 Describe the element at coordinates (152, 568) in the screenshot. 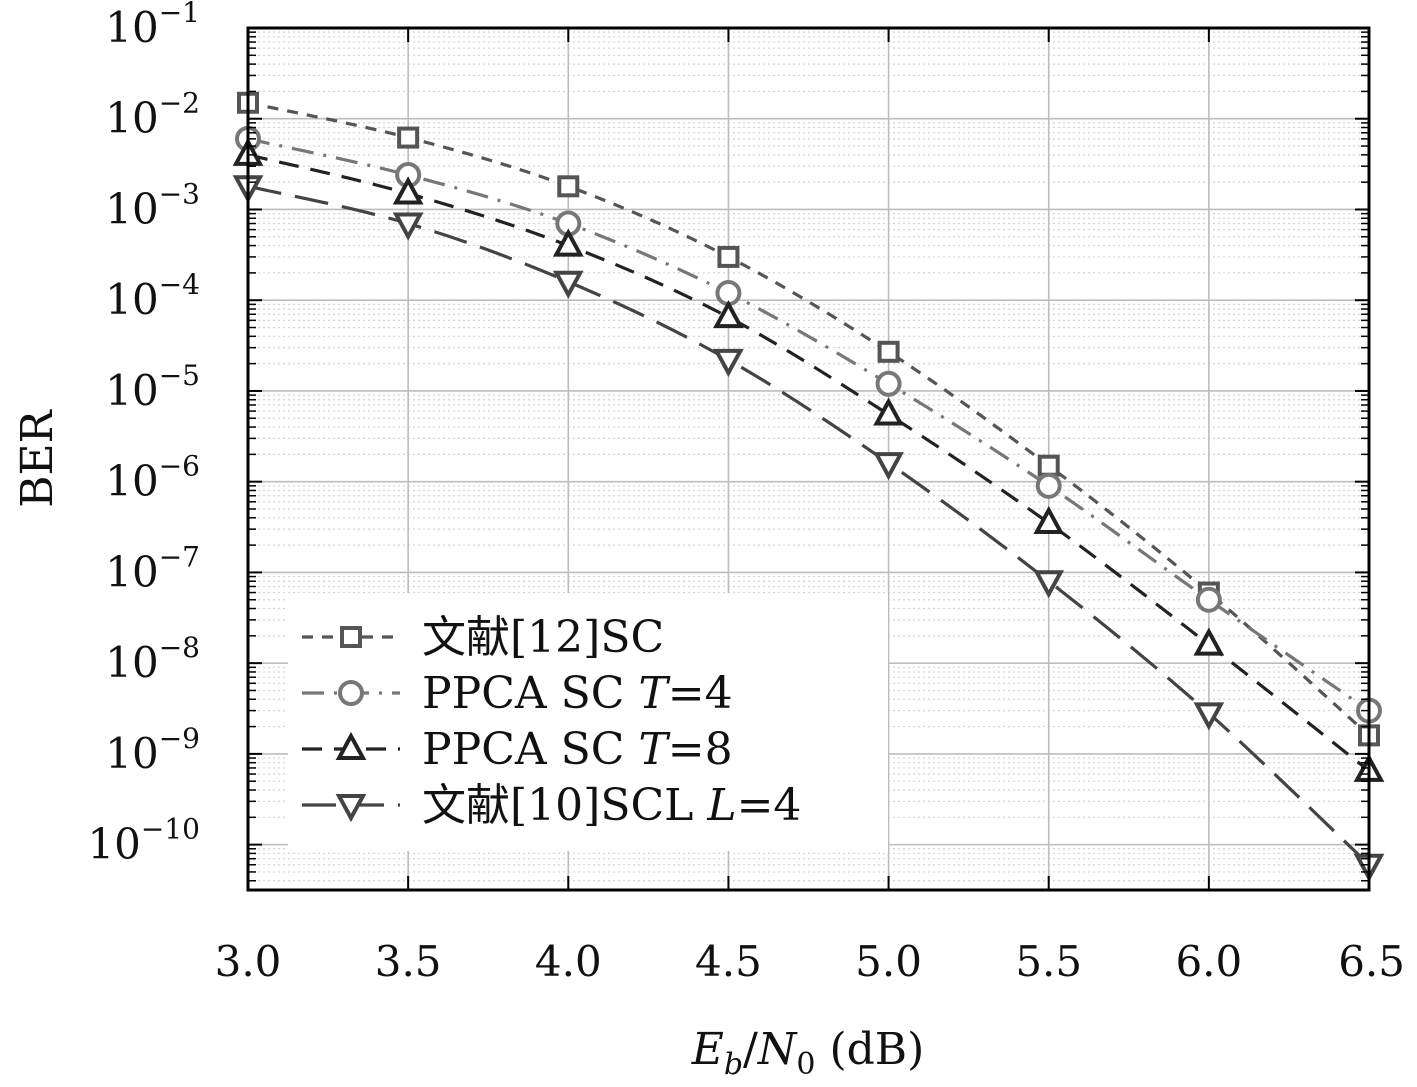

I see `y-tick-label: 10⁻⁷` at that location.